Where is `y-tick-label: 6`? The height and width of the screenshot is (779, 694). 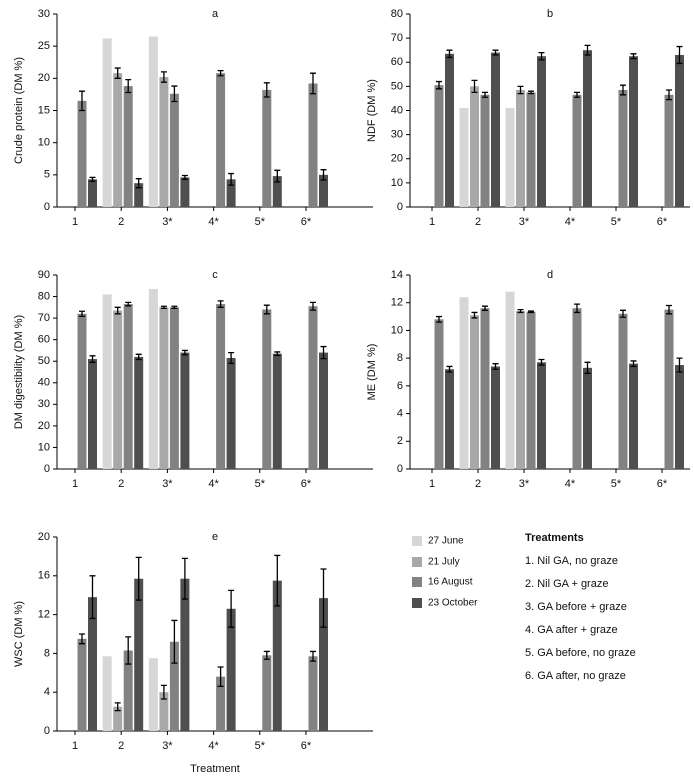
y-tick-label: 6 is located at coordinates (400, 386).